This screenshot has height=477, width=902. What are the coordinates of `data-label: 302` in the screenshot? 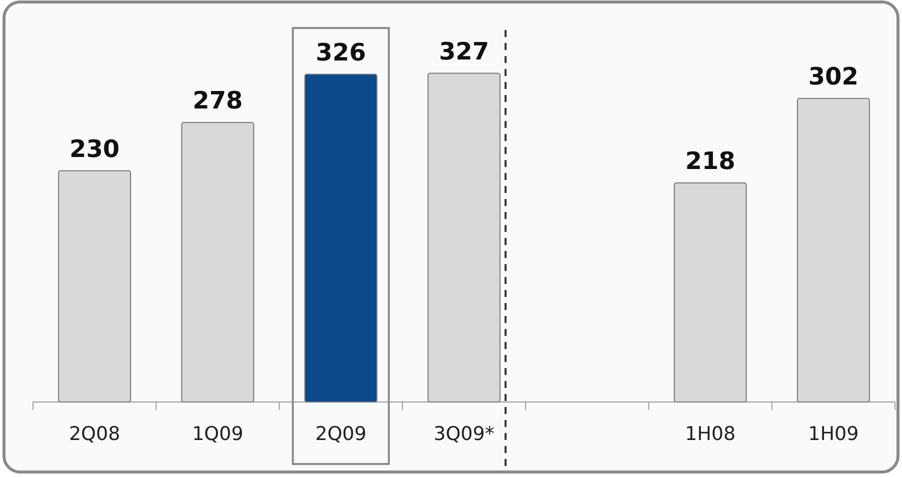 It's located at (833, 76).